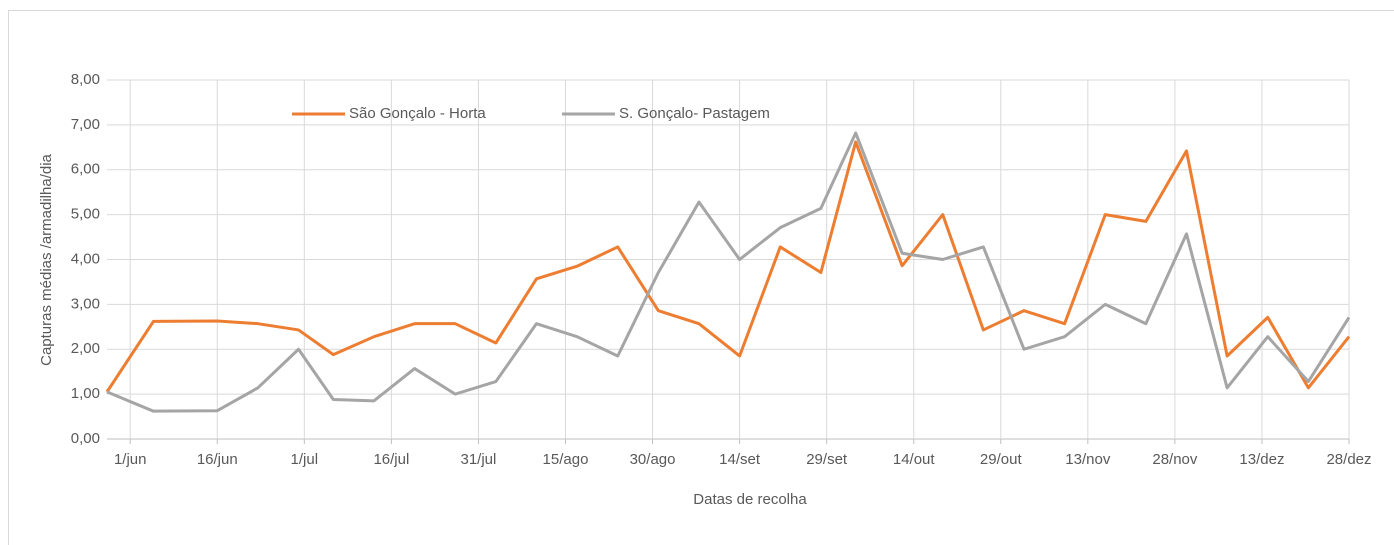 This screenshot has width=1394, height=545. Describe the element at coordinates (1261, 459) in the screenshot. I see `x-tick-label: 13/dez` at that location.